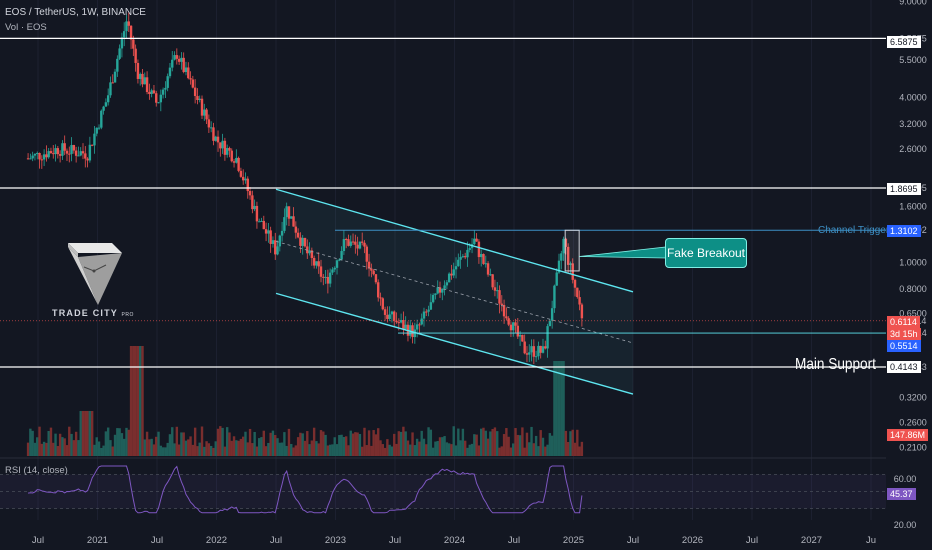  What do you see at coordinates (36, 470) in the screenshot?
I see `rsi-legend: RSI (14, close)` at bounding box center [36, 470].